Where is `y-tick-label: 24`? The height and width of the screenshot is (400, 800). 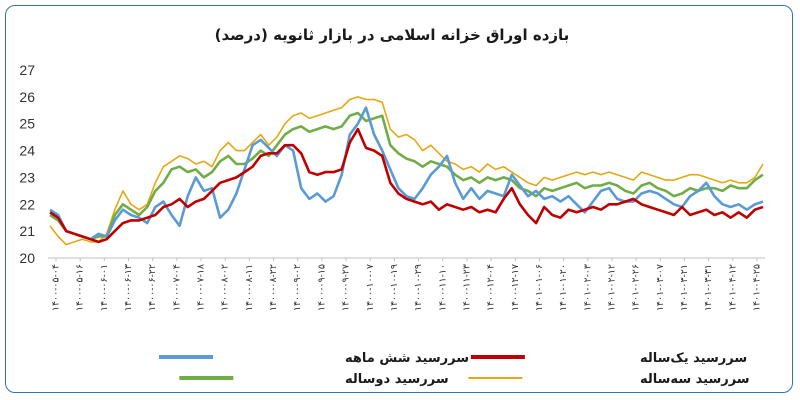
y-tick-label: 24 is located at coordinates (27, 151).